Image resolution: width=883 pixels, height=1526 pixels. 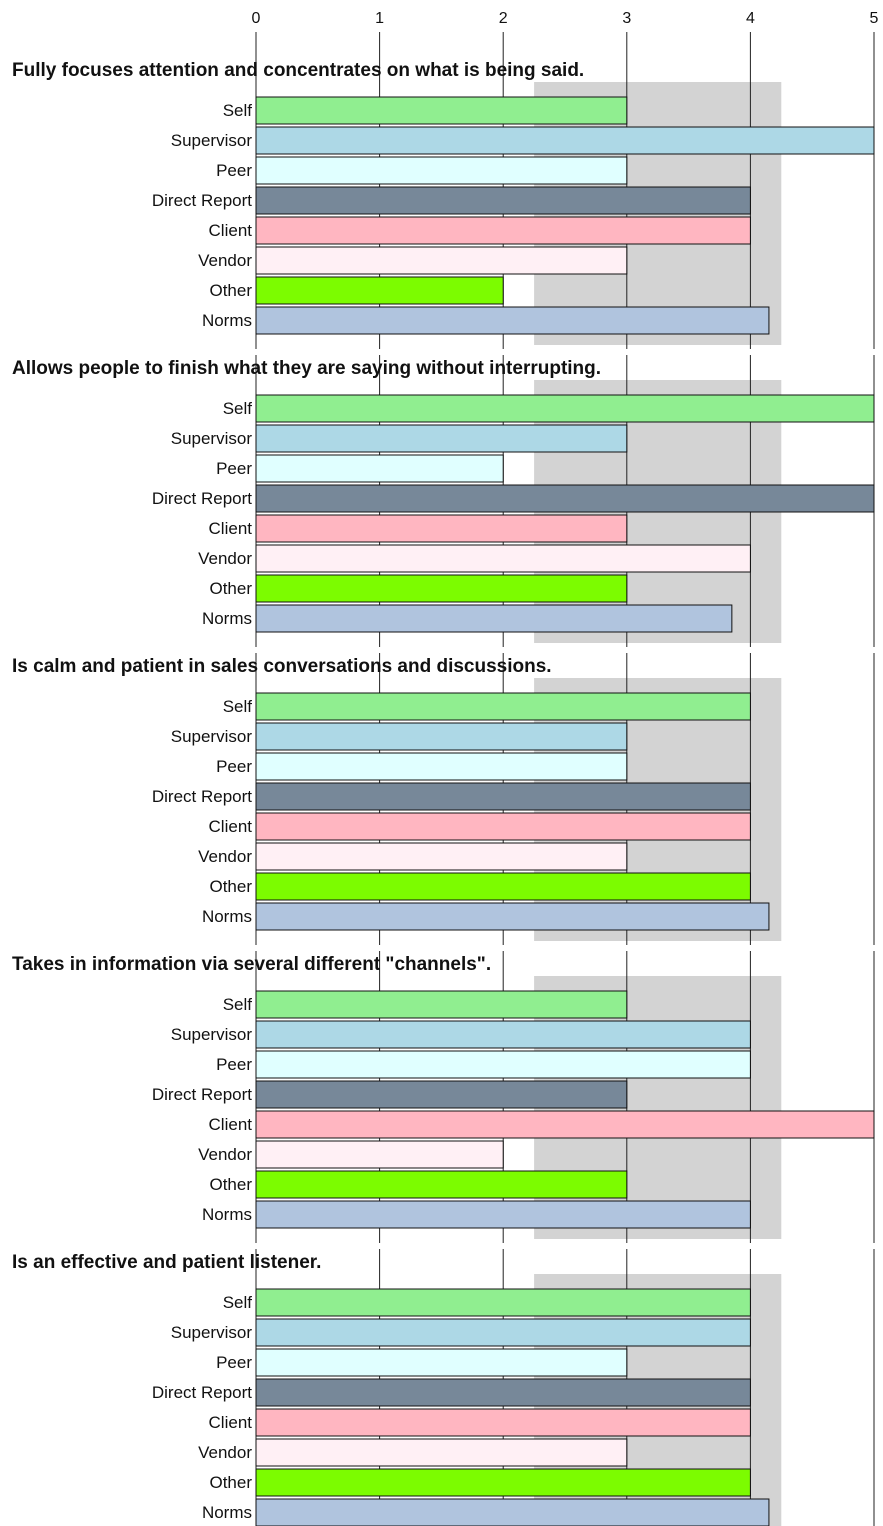 I want to click on x-tick-label: 4, so click(x=750, y=18).